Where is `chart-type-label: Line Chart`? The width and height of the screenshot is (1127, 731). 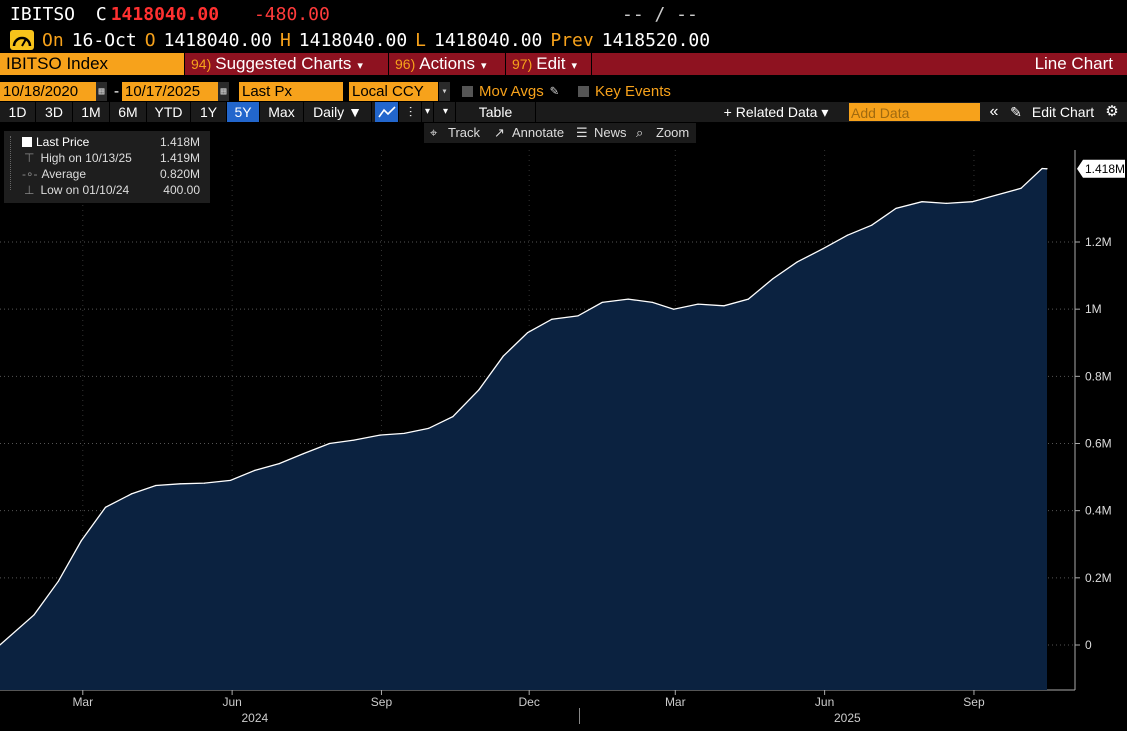 chart-type-label: Line Chart is located at coordinates (1073, 63).